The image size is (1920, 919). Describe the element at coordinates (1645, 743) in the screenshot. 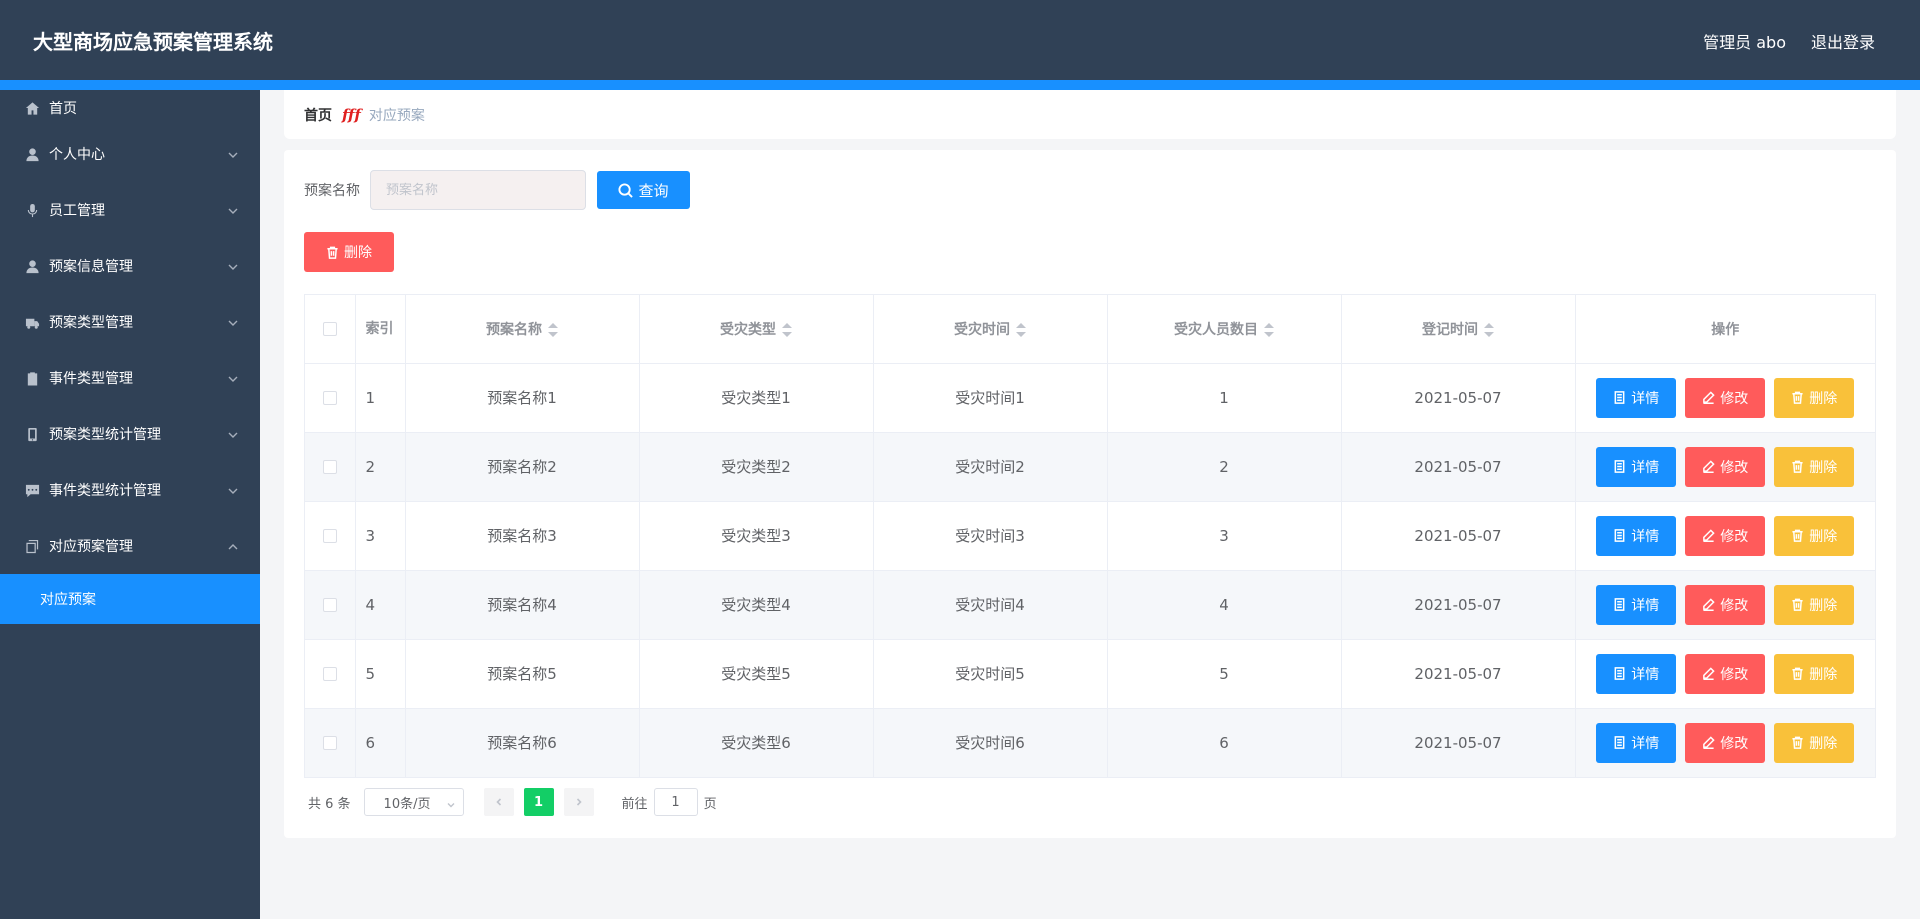

I see `detail-label: 详情` at that location.